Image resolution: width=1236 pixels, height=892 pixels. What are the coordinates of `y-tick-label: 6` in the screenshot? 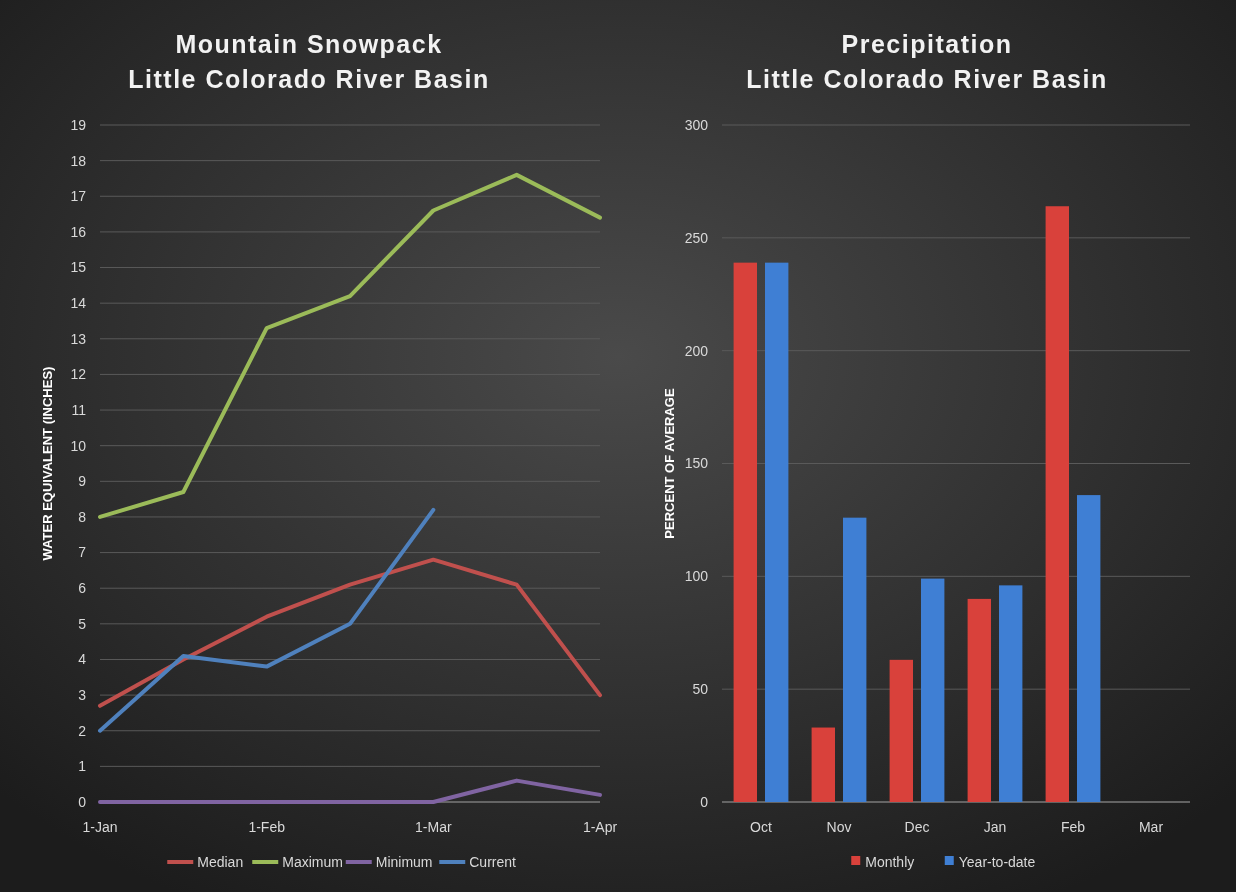 It's located at (82, 588).